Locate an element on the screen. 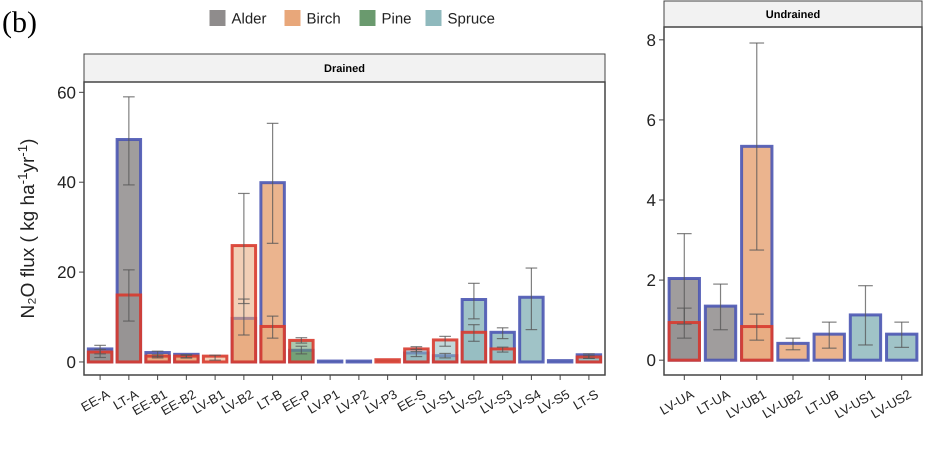 The width and height of the screenshot is (931, 452). chart-title: Drained is located at coordinates (344, 69).